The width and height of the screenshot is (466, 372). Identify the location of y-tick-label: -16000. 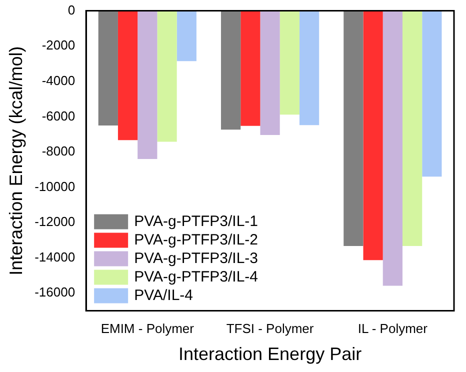
(55, 292).